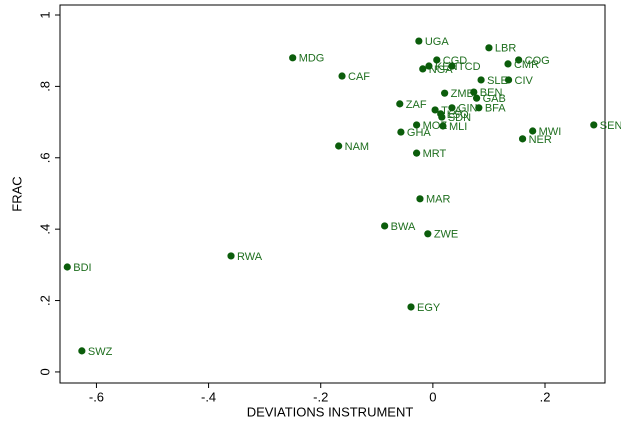 The image size is (621, 427). I want to click on point-label: UGA, so click(437, 42).